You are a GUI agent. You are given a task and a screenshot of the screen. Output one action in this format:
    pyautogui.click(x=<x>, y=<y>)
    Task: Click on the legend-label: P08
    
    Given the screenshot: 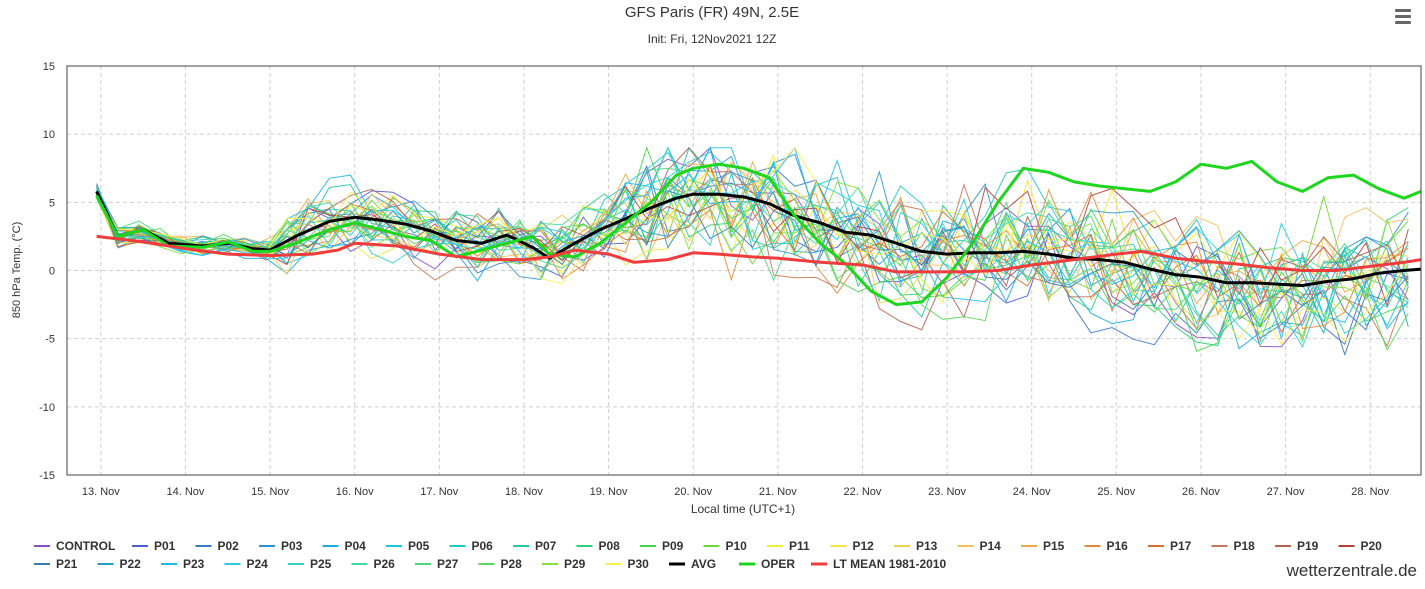 What is the action you would take?
    pyautogui.click(x=610, y=546)
    